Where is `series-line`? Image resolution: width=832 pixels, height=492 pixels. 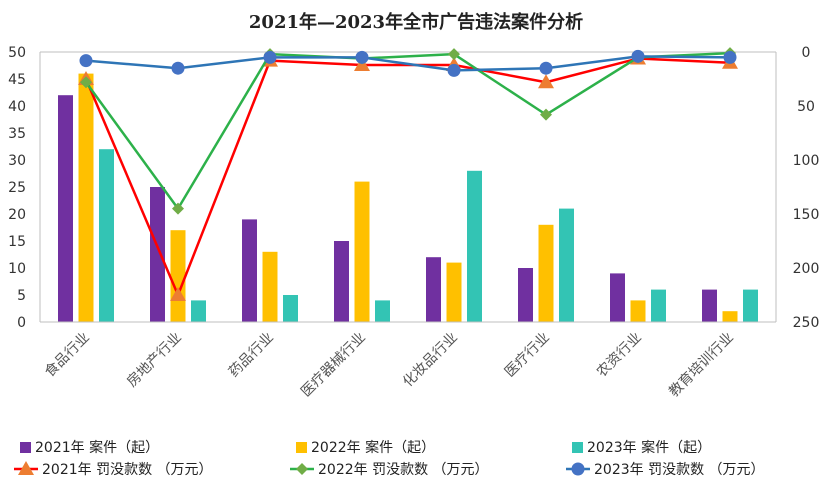 series-line is located at coordinates (408, 63).